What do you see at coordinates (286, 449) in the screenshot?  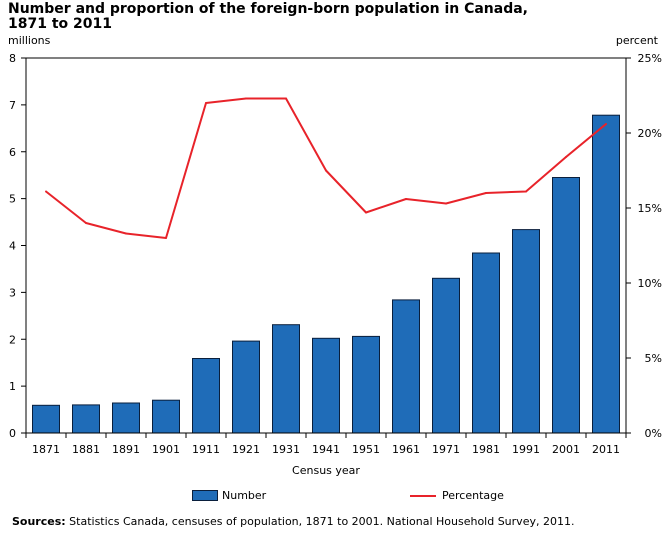 I see `x-tick-label-1931: 1931` at bounding box center [286, 449].